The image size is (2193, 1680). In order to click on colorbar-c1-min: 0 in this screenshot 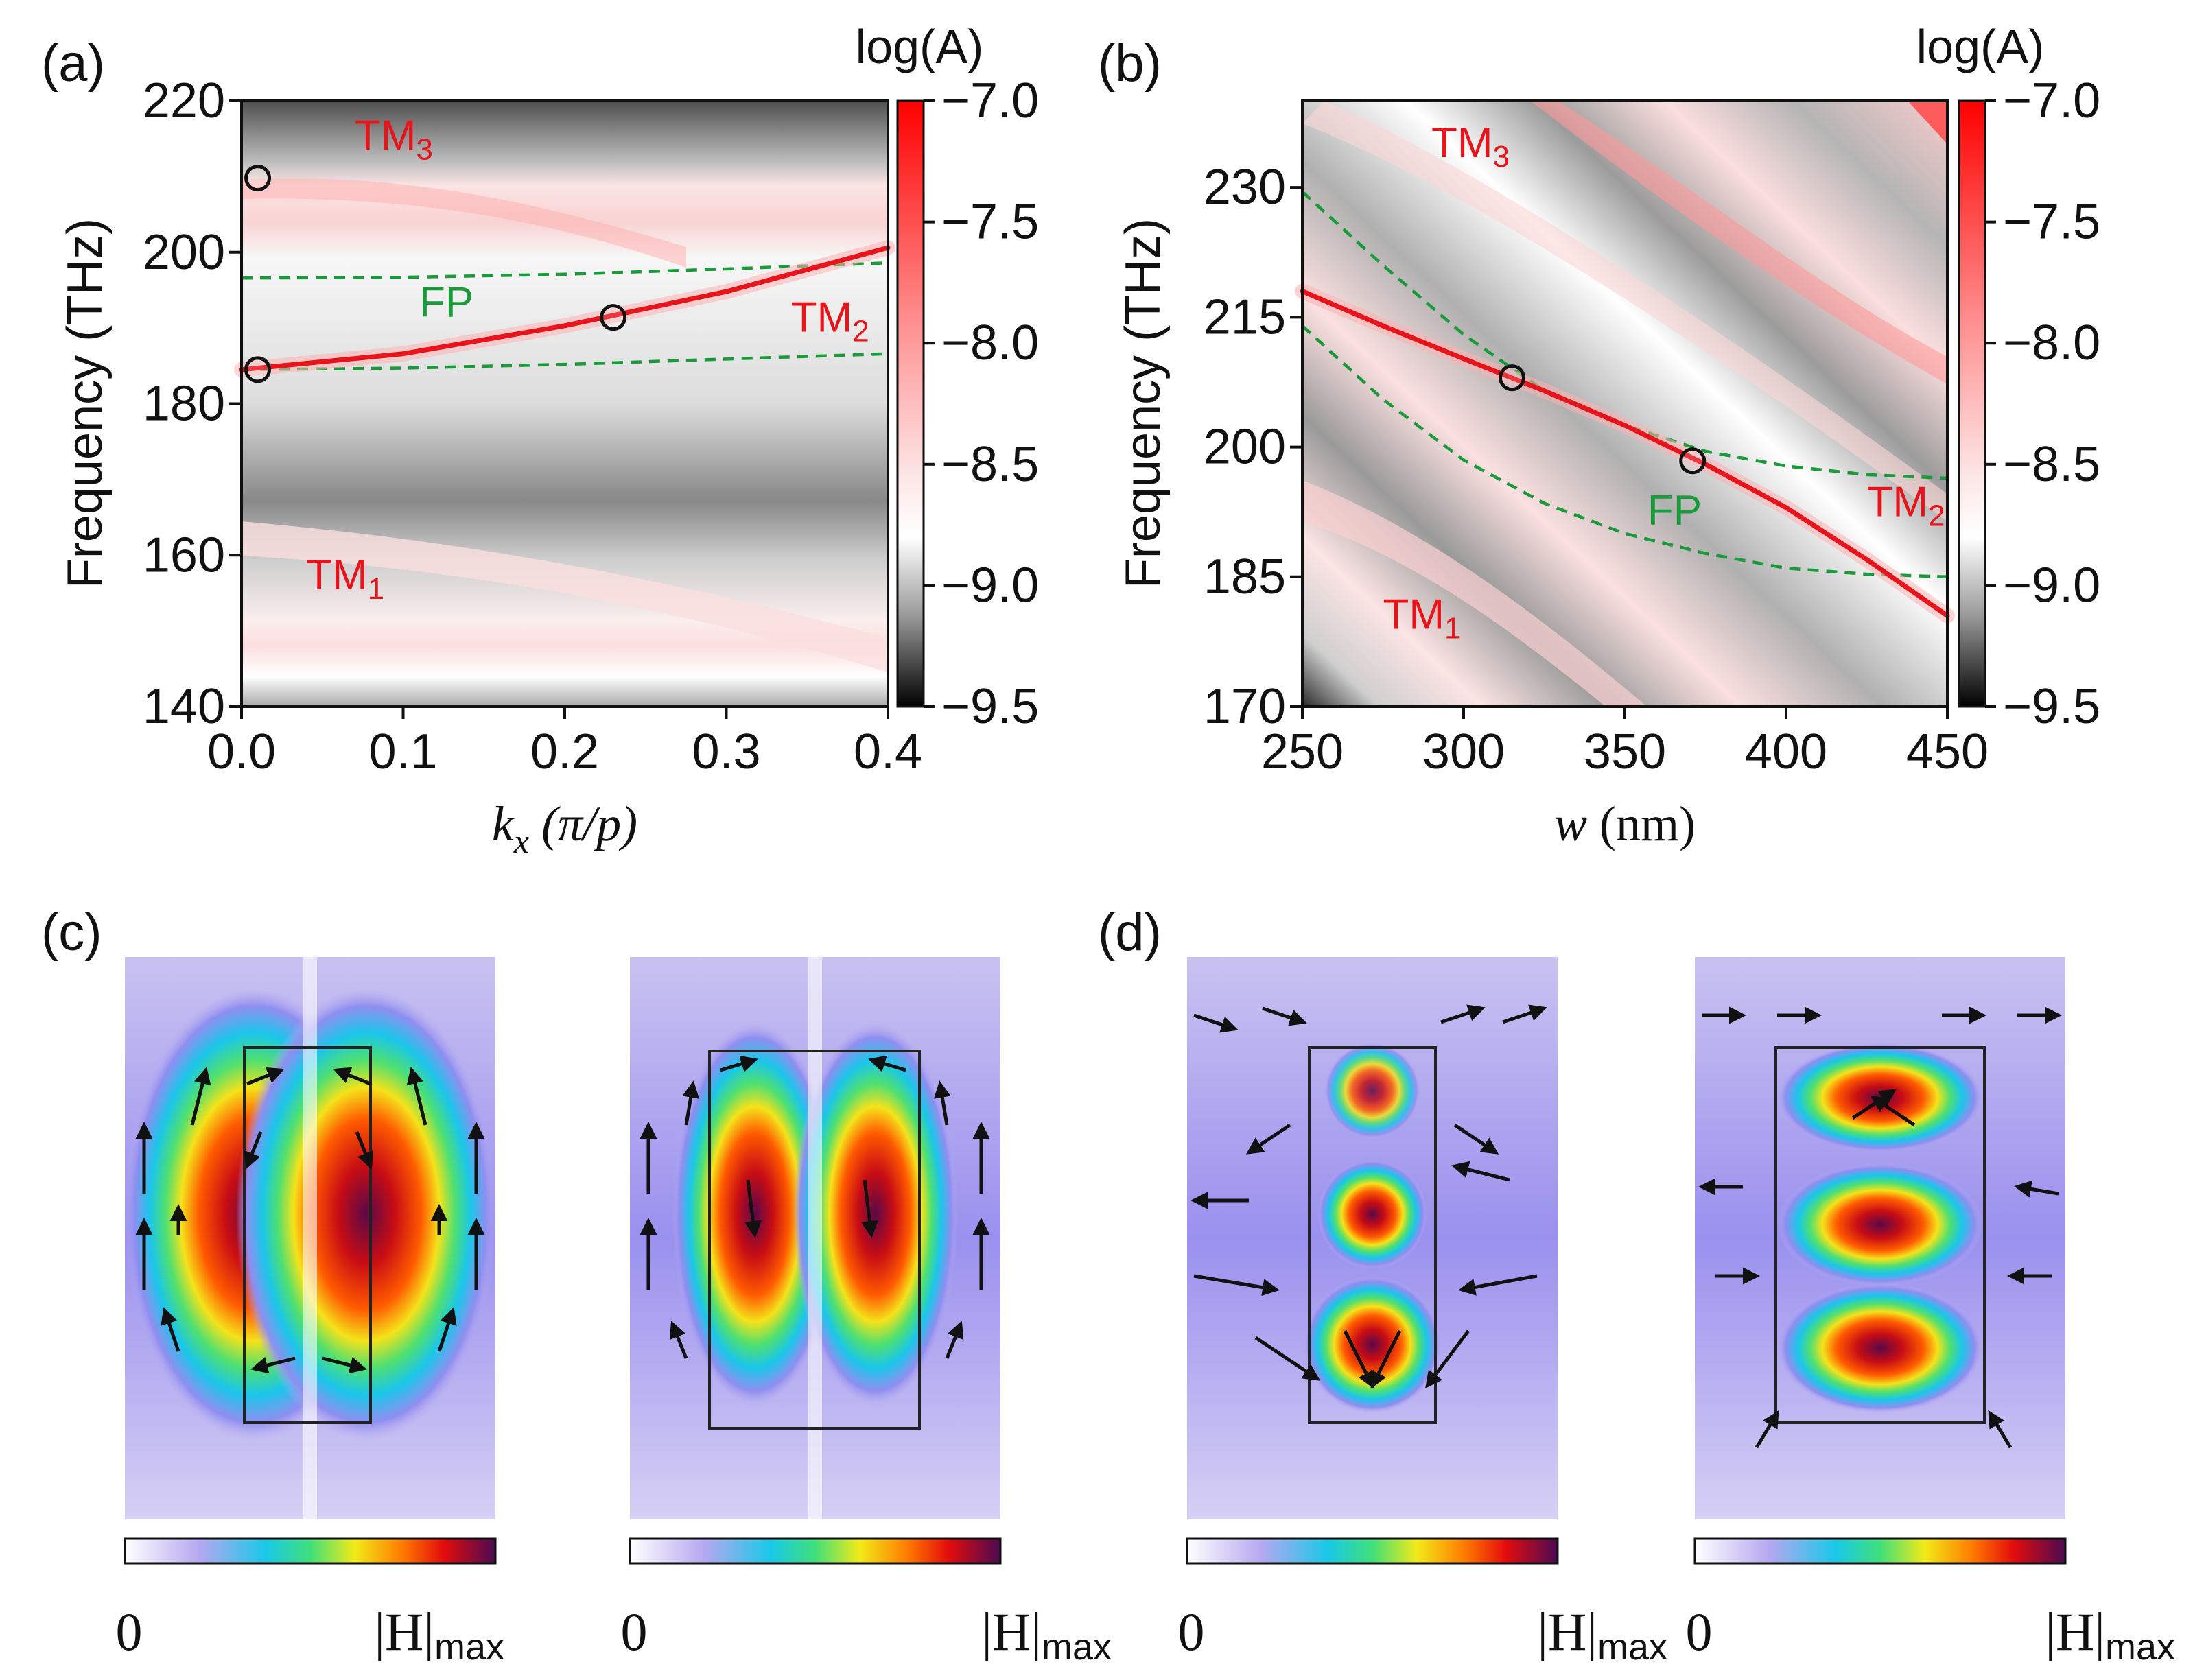, I will do `click(129, 1631)`.